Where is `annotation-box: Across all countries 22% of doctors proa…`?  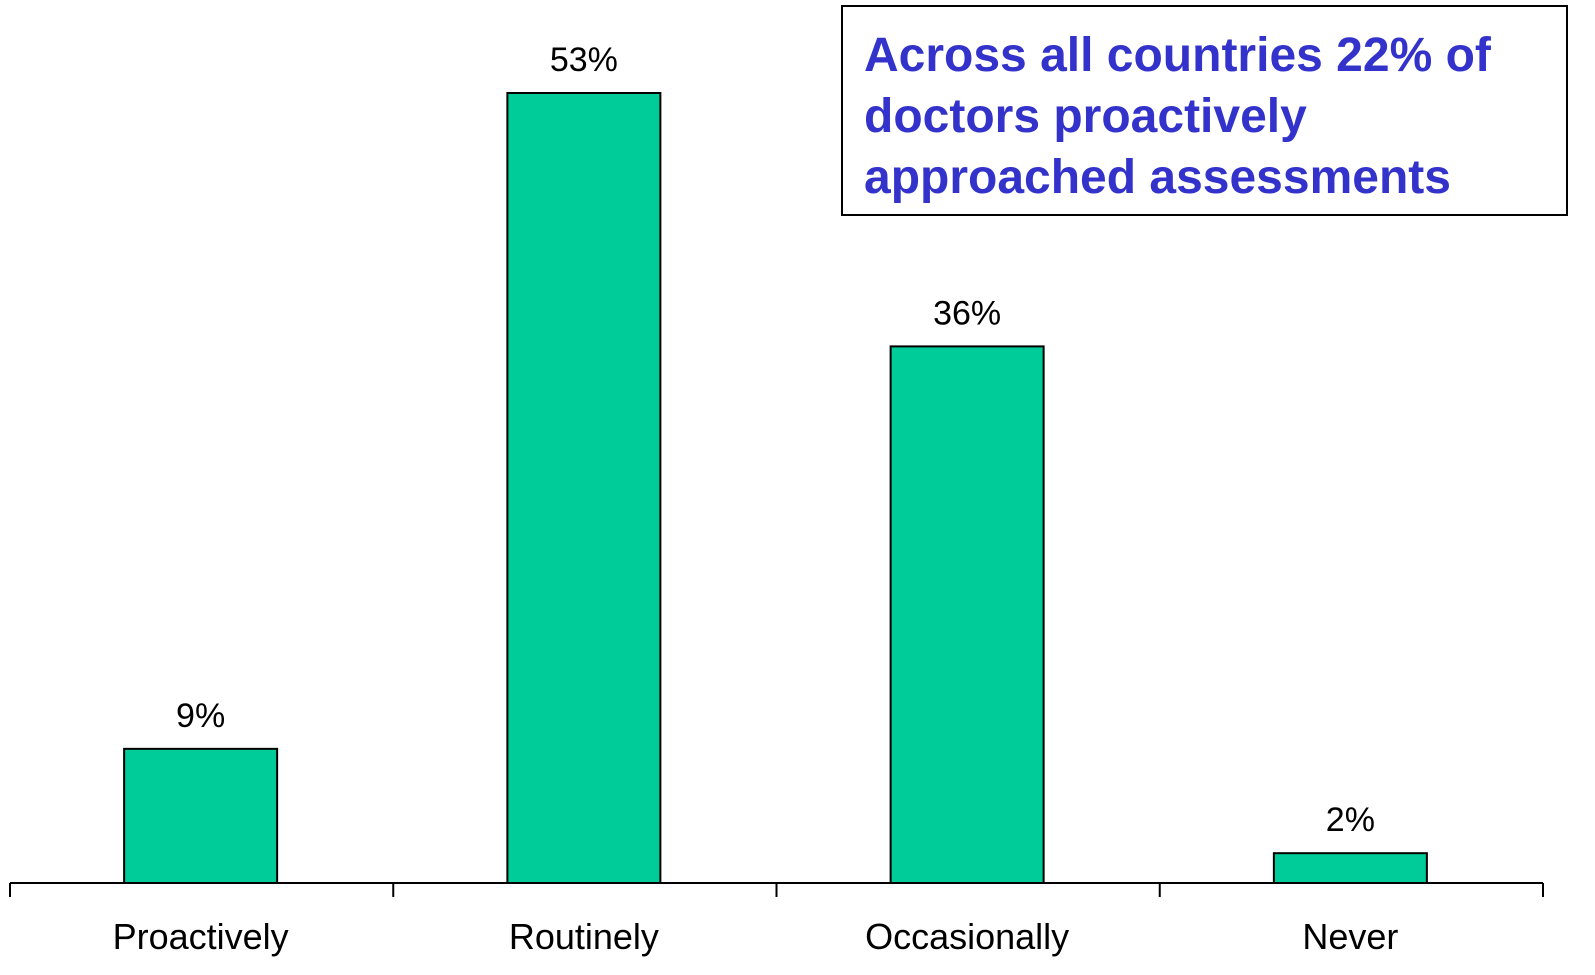 annotation-box: Across all countries 22% of doctors proa… is located at coordinates (1204, 110).